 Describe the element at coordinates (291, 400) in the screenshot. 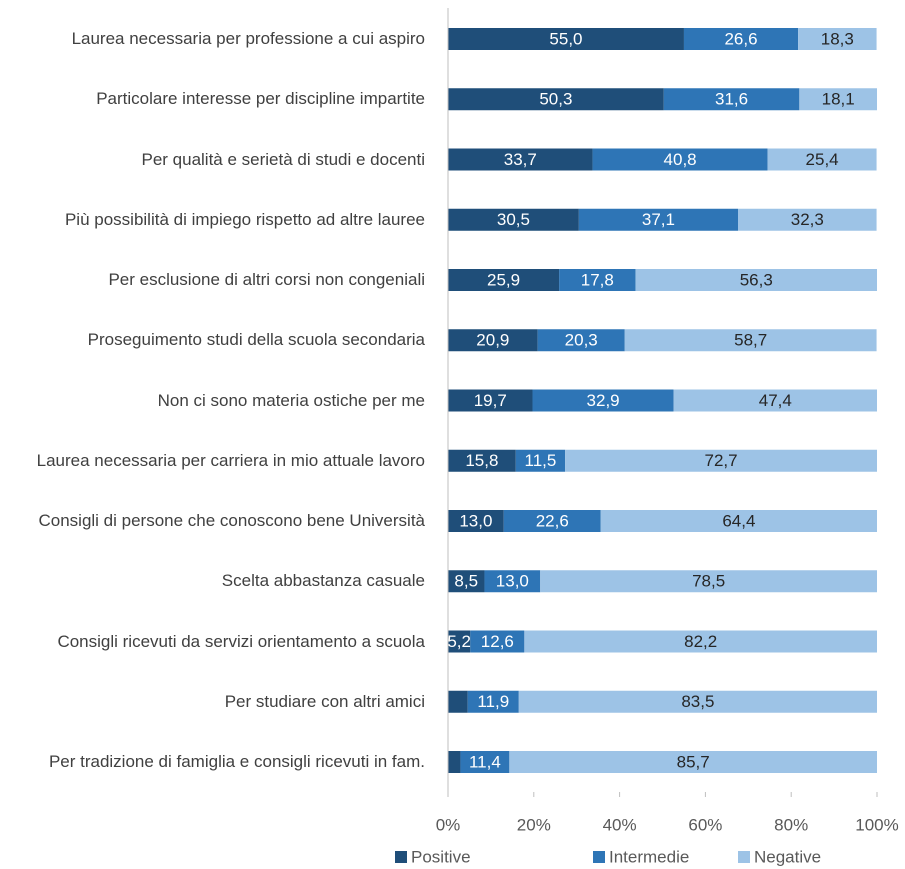

I see `category-label: Non ci sono materia ostiche per me` at that location.